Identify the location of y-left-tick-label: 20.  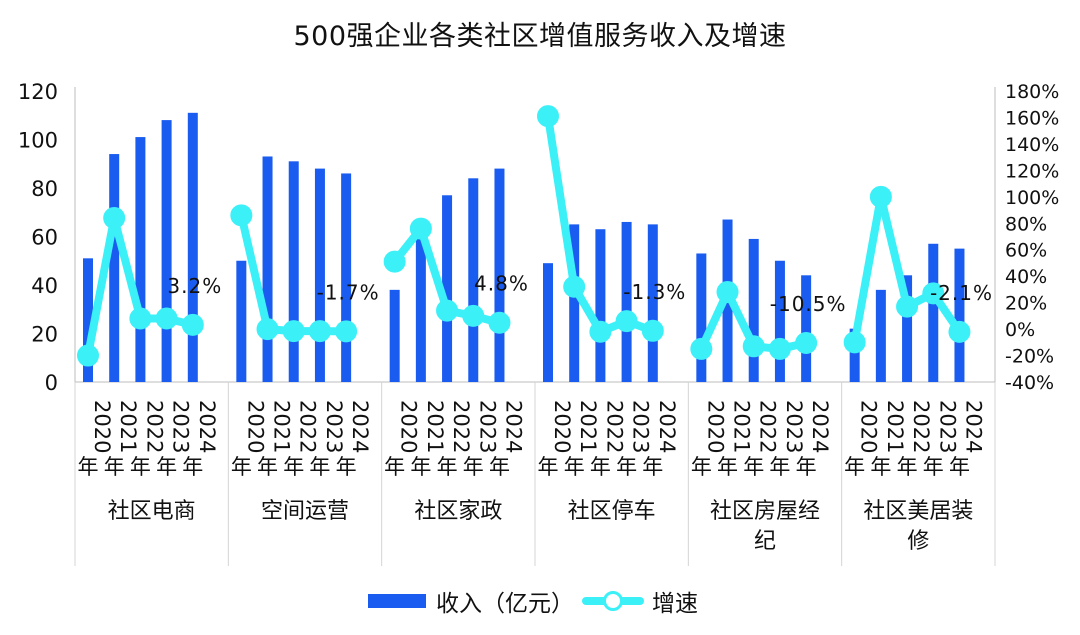
(44, 335).